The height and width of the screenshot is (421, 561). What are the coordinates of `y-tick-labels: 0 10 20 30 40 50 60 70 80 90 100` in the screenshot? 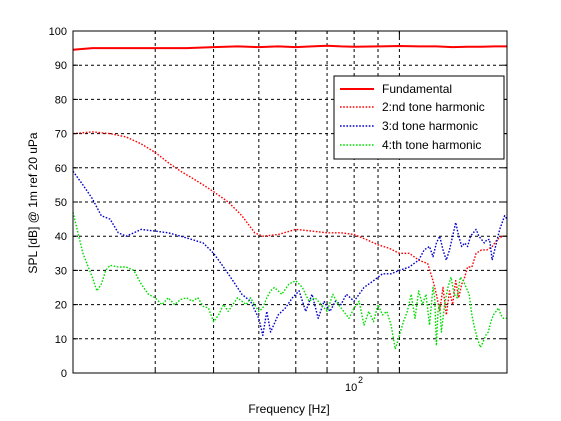 It's located at (58, 203).